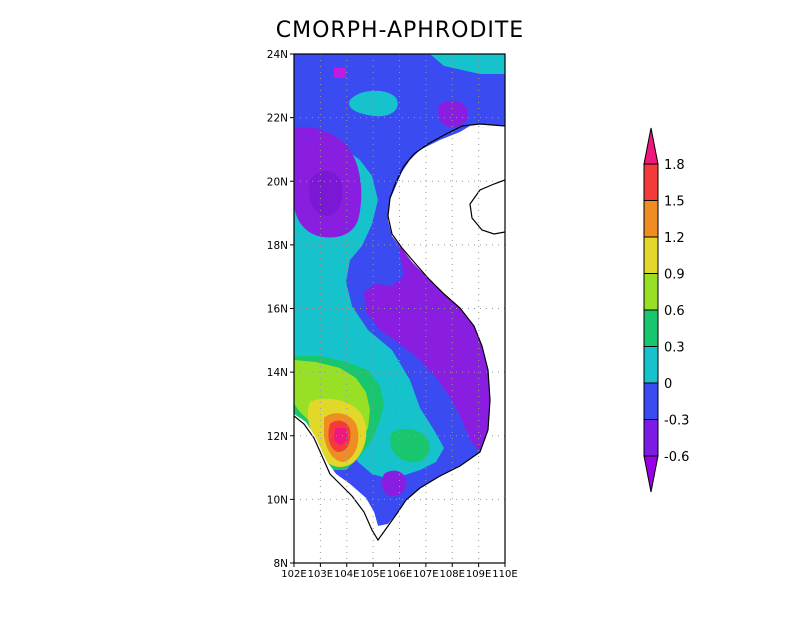  What do you see at coordinates (651, 146) in the screenshot?
I see `colorbar-arrow-max` at bounding box center [651, 146].